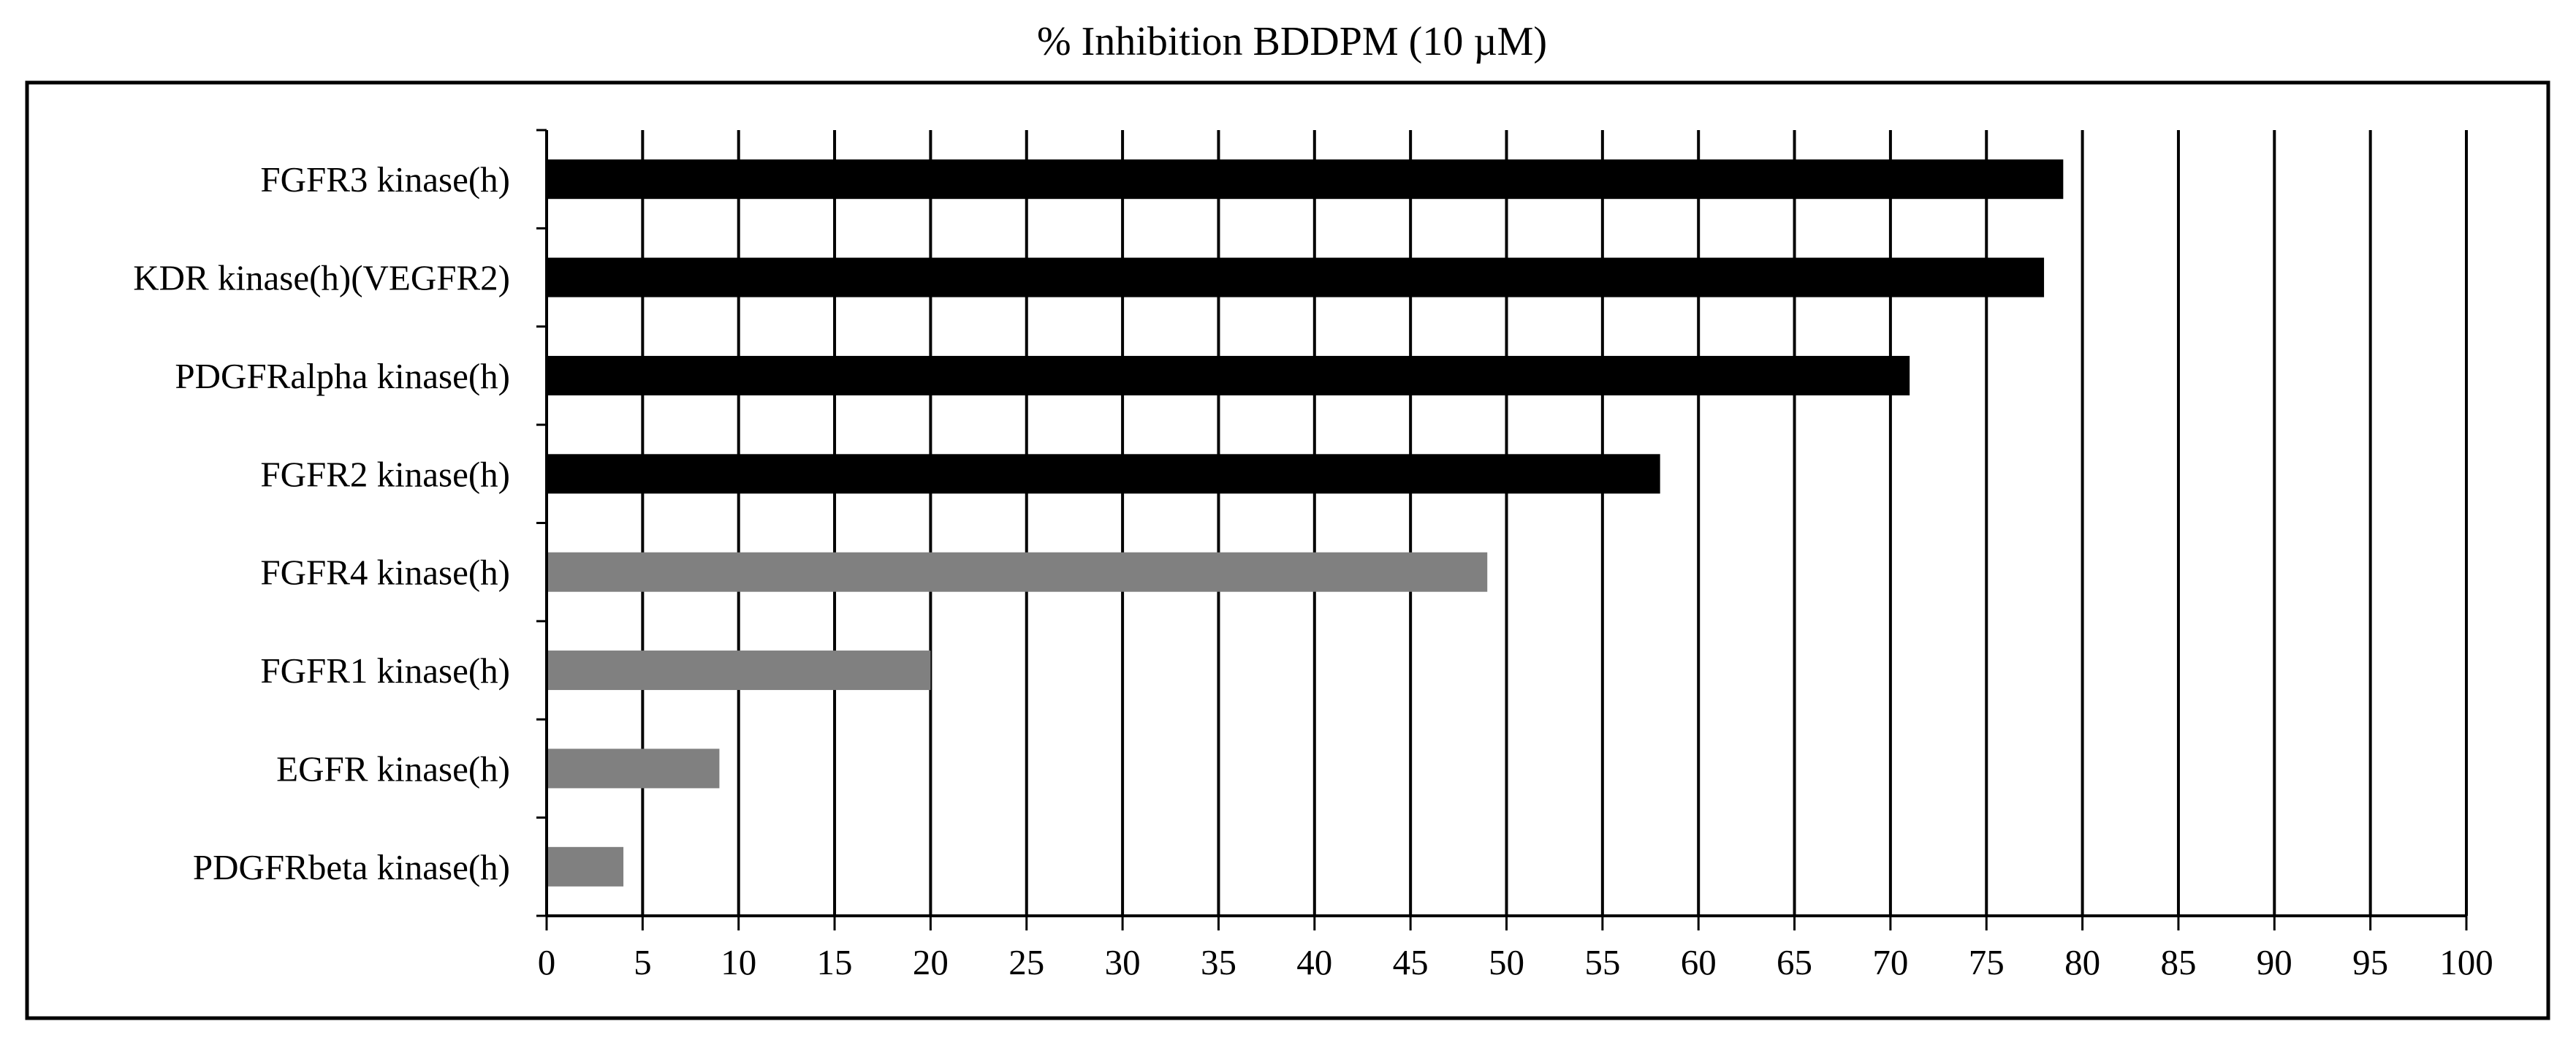 This screenshot has width=2576, height=1043. I want to click on category-label-2: KDR kinase(h)(VEGFR2), so click(321, 278).